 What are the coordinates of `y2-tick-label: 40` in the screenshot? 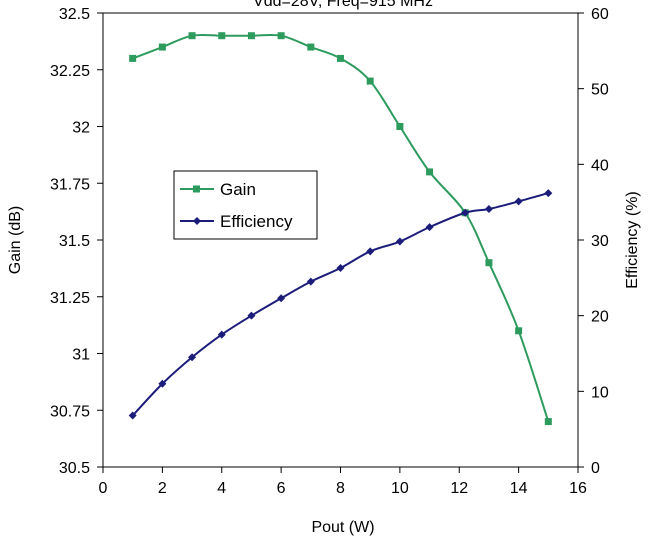 It's located at (600, 165).